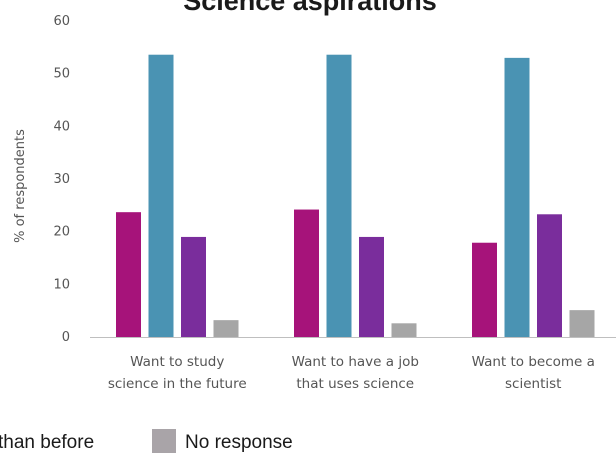 This screenshot has width=616, height=454. Describe the element at coordinates (66, 337) in the screenshot. I see `y-tick-label: 0` at that location.